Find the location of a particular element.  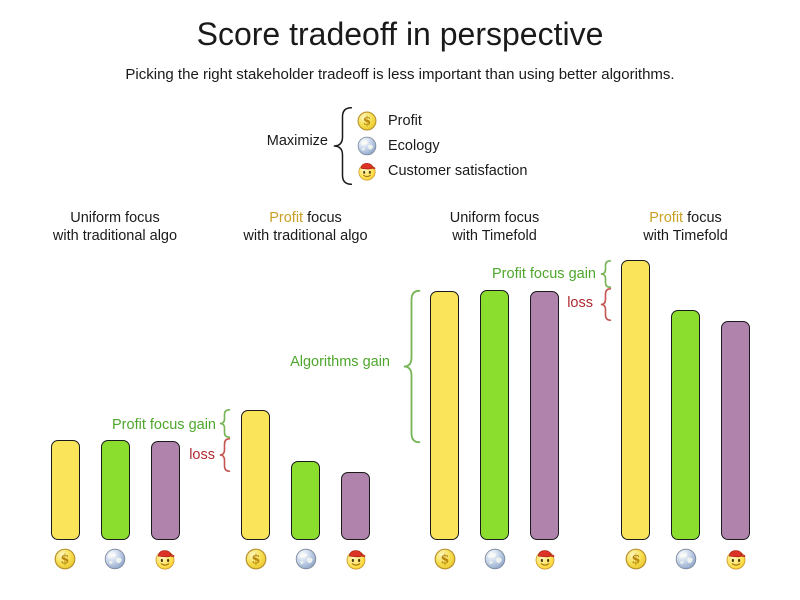

bar-profit-profit-focus-with-timefold is located at coordinates (635, 400).